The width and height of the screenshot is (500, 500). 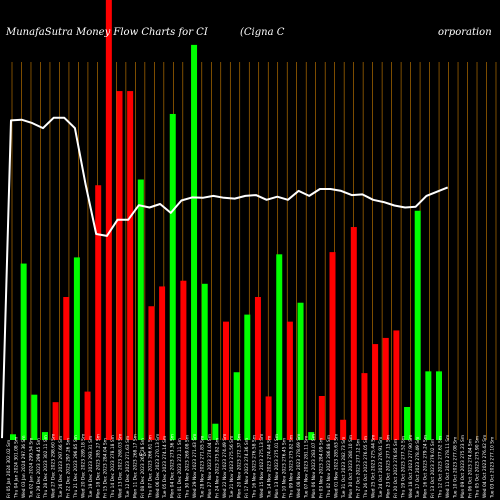 What do you see at coordinates (202, 467) in the screenshot?
I see `x-tick-label: Tue 28 Nov 2023 271.85 Sm` at bounding box center [202, 467].